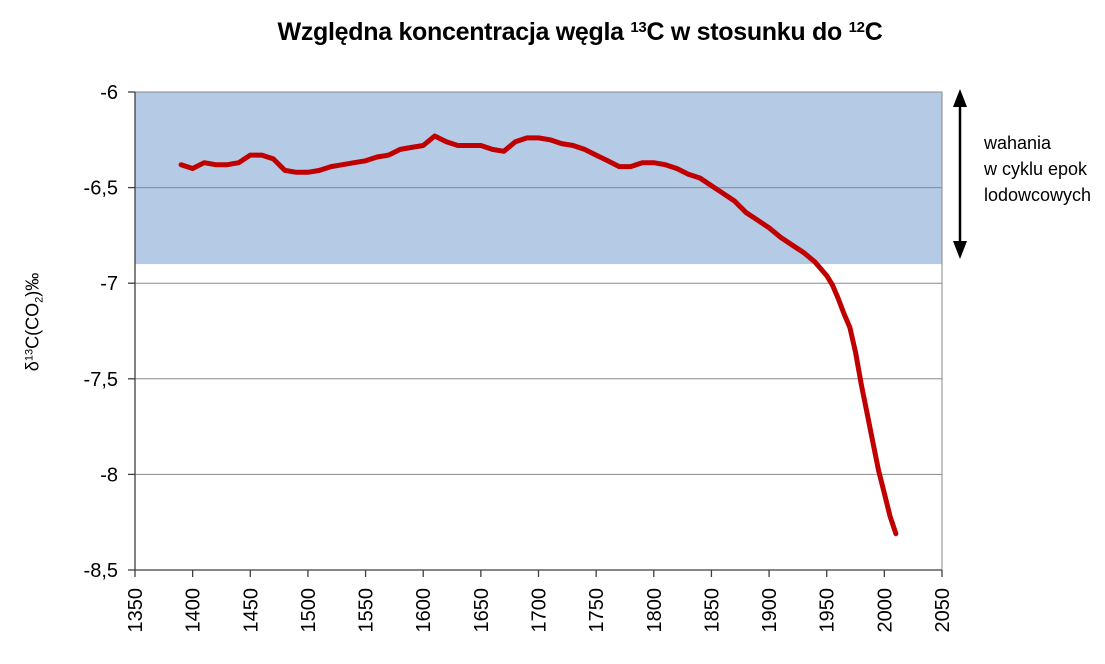 The image size is (1105, 664). Describe the element at coordinates (101, 380) in the screenshot. I see `y-tick-label: -7,5` at that location.